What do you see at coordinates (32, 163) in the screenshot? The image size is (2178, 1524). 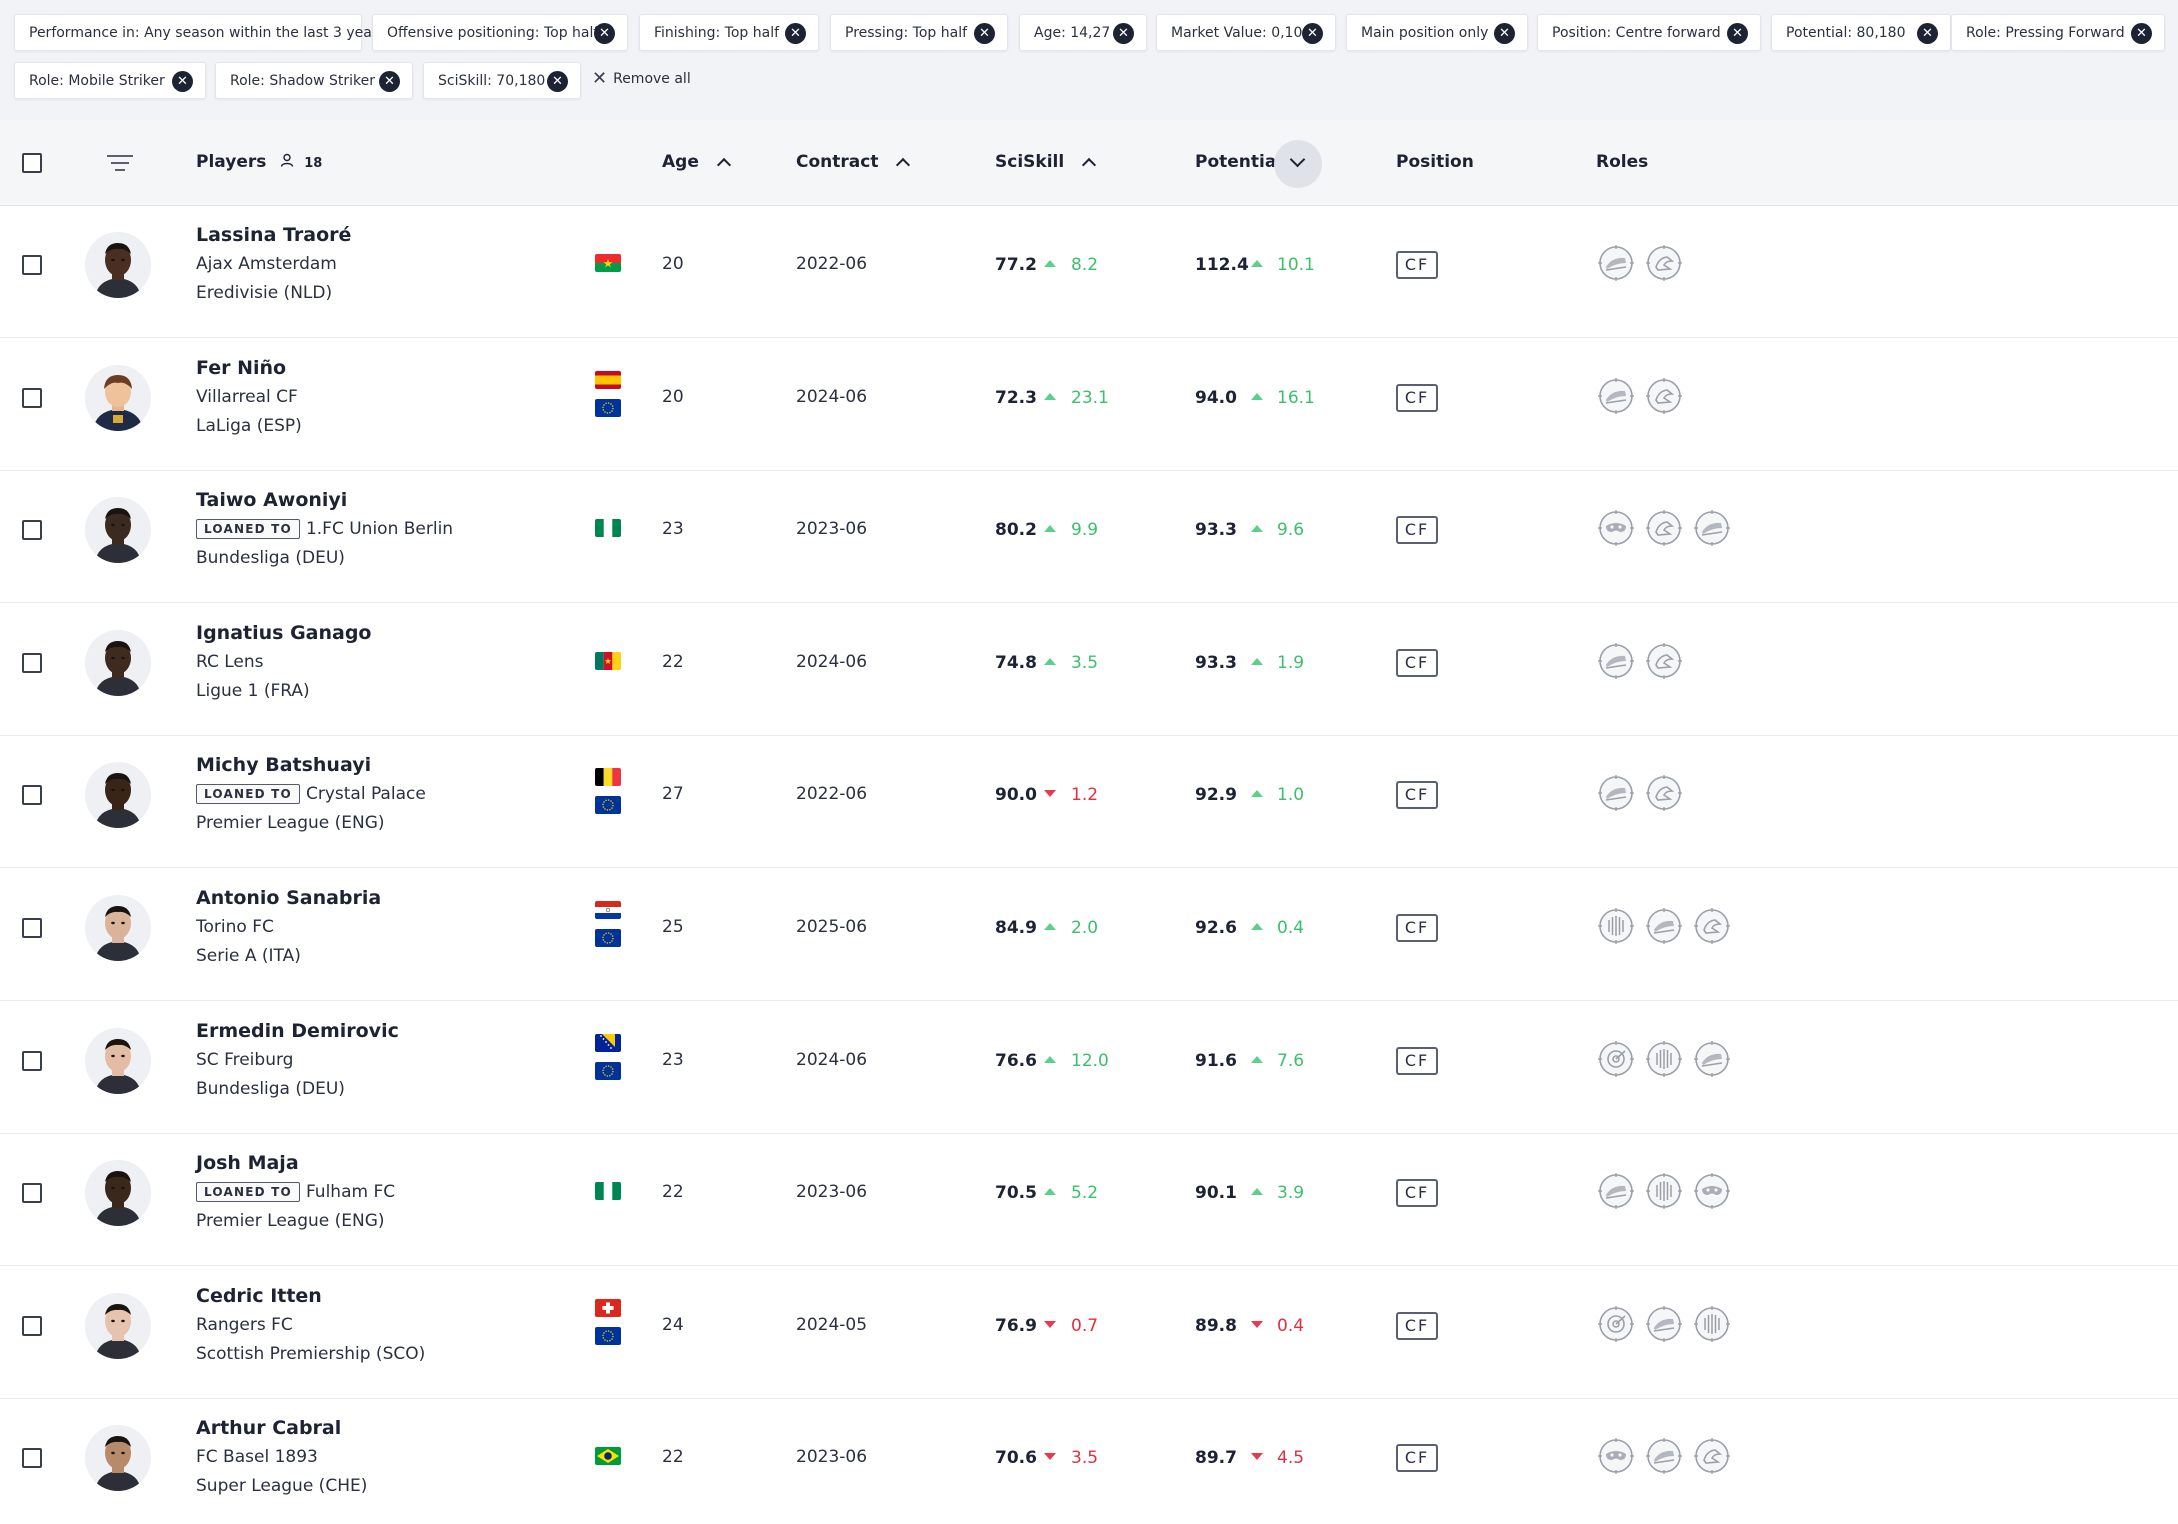 I see `select-all-checkbox` at bounding box center [32, 163].